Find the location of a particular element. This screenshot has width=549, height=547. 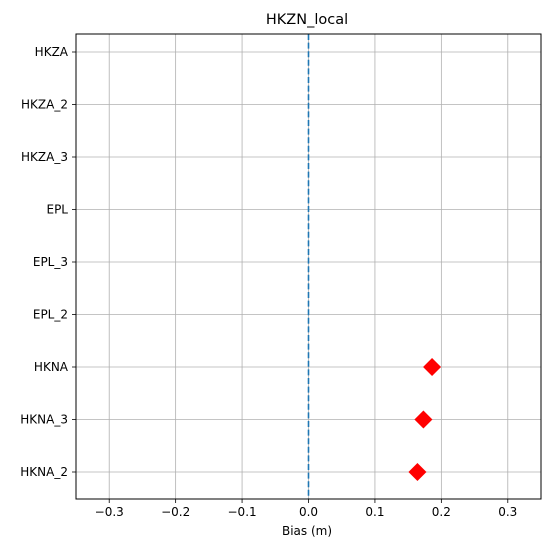

data-points is located at coordinates (425, 419).